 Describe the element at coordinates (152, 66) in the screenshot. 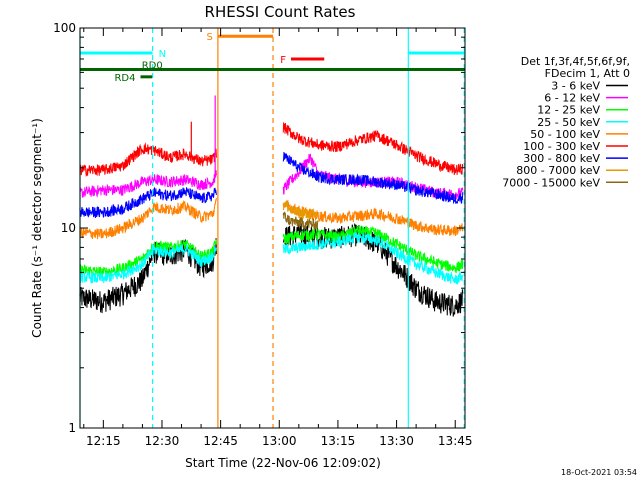

I see `annotation-label-4: RD0` at that location.